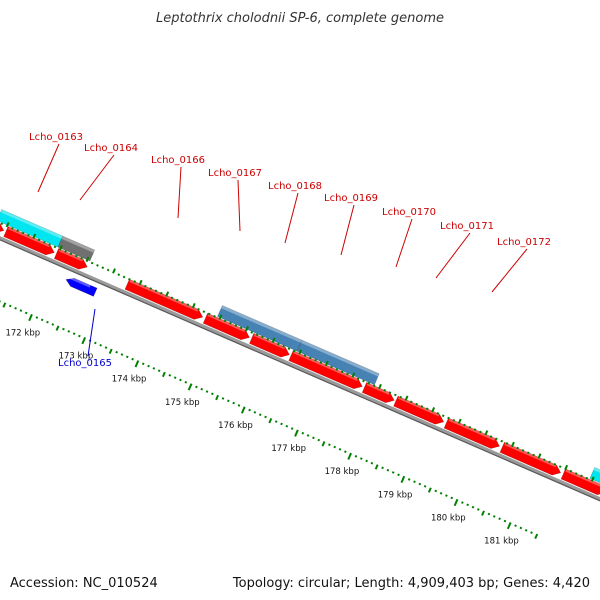 This screenshot has height=600, width=600. I want to click on pseudo-band, so click(76, 248).